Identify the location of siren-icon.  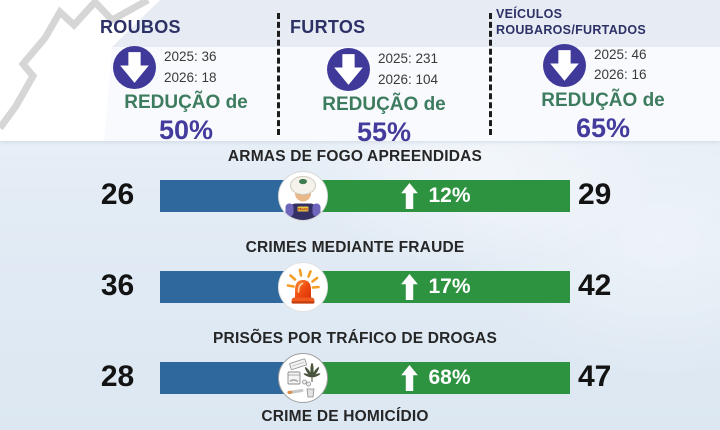
(303, 287).